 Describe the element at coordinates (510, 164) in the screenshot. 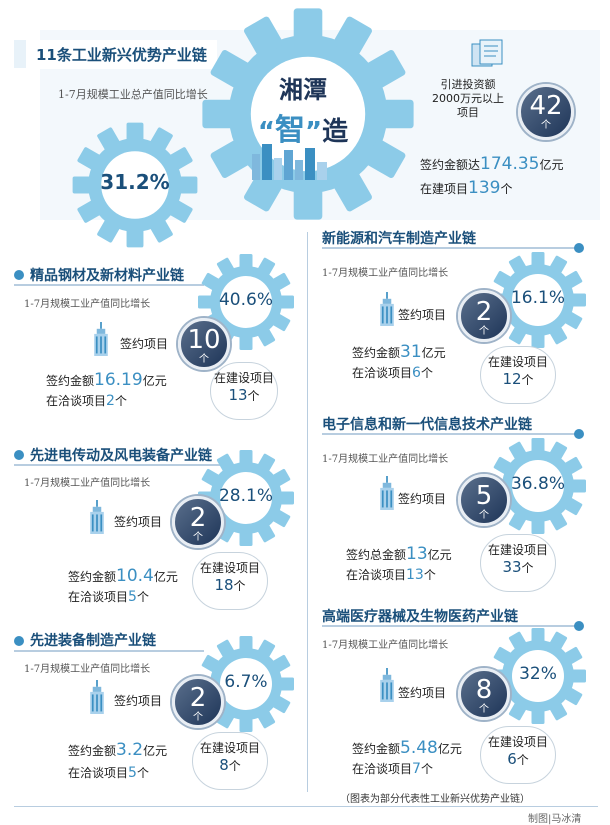

I see `sign-value: 174.35` at that location.